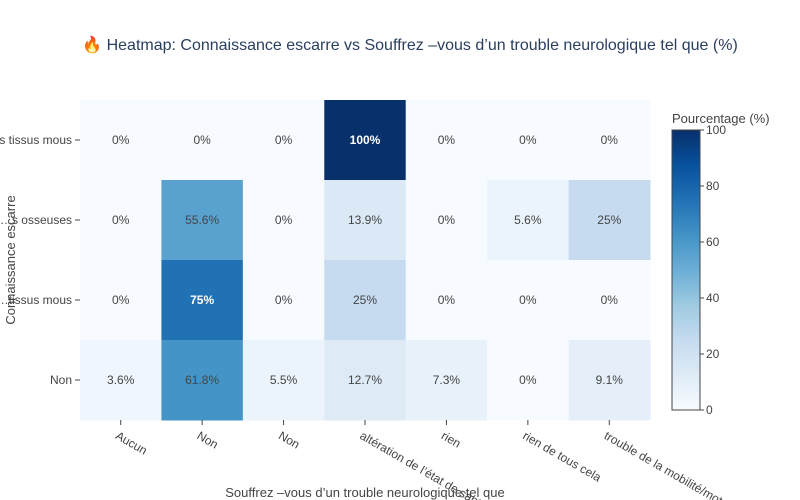  I want to click on cell-label: 5.5%, so click(284, 380).